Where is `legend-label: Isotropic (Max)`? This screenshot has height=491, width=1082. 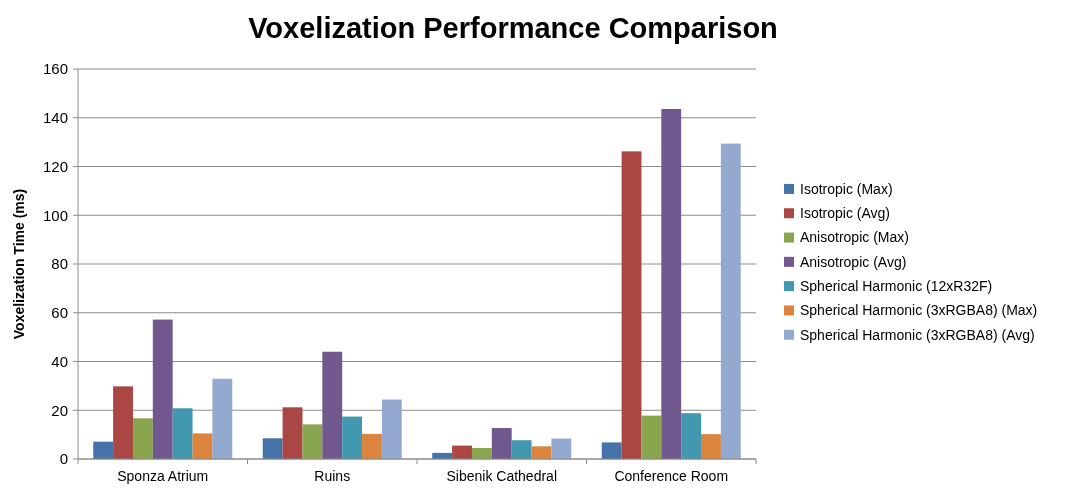 legend-label: Isotropic (Max) is located at coordinates (846, 188).